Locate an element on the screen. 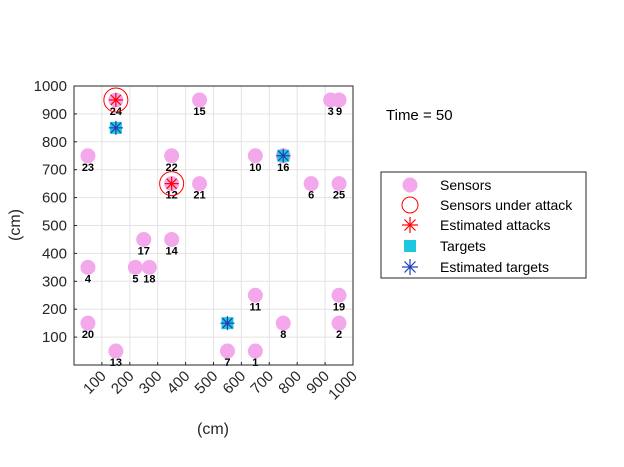 The height and width of the screenshot is (467, 624). legend-estimated-attack-label: Estimated attacks is located at coordinates (495, 225).